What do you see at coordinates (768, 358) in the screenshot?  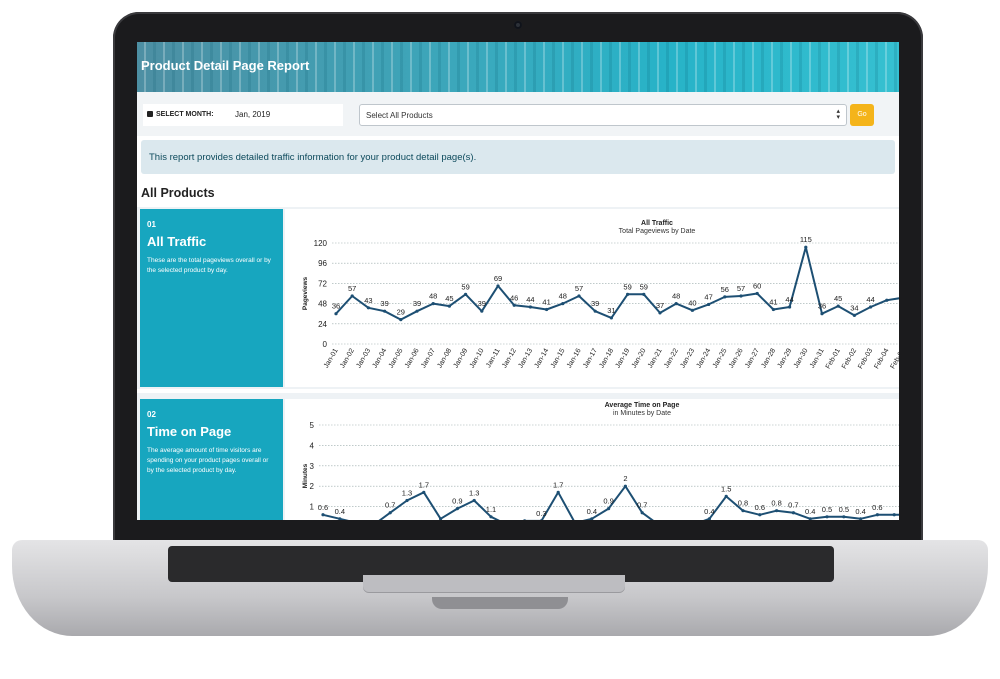 I see `x-tick-label: Jan-28` at bounding box center [768, 358].